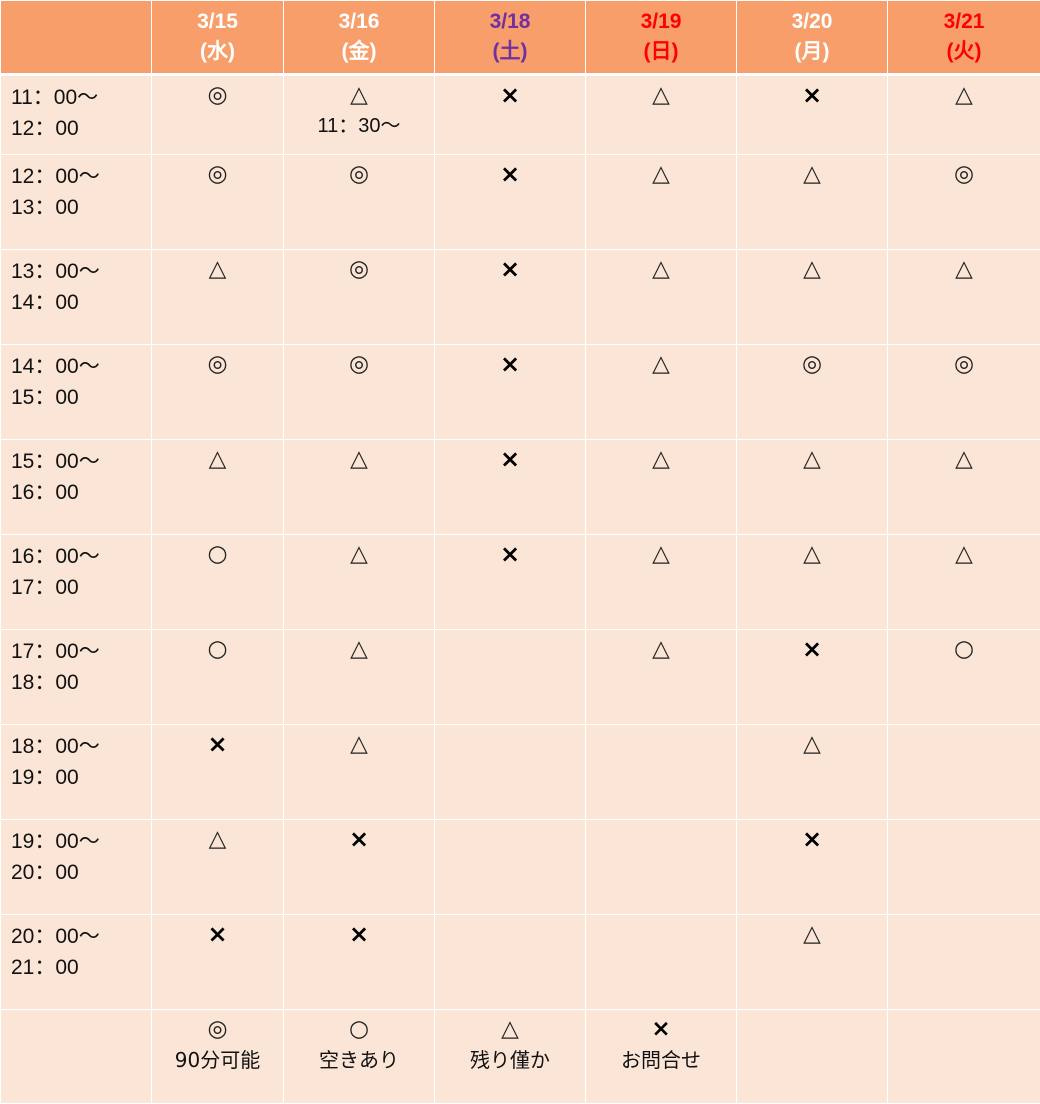 The height and width of the screenshot is (1104, 1040). What do you see at coordinates (510, 1029) in the screenshot?
I see `legend-symbol: △` at bounding box center [510, 1029].